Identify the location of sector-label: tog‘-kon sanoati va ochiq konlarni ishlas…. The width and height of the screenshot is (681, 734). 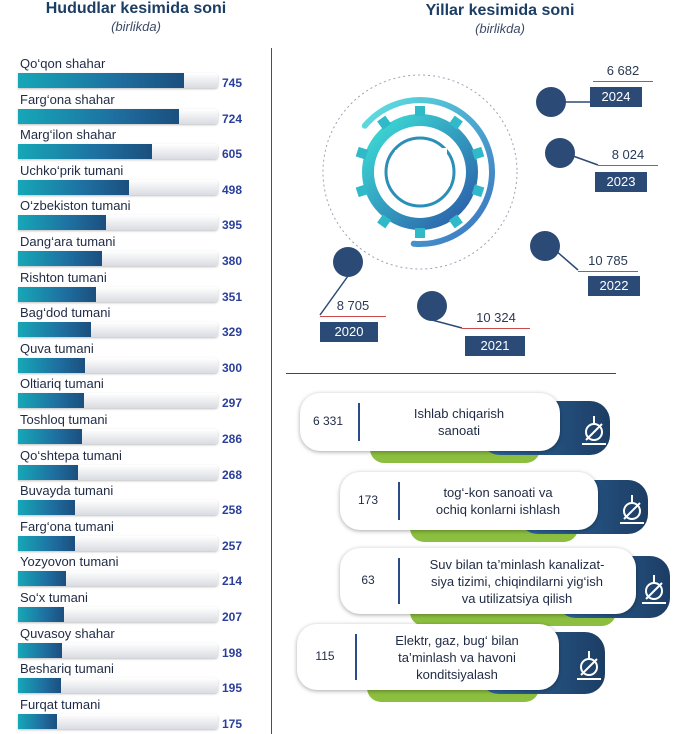
(498, 501).